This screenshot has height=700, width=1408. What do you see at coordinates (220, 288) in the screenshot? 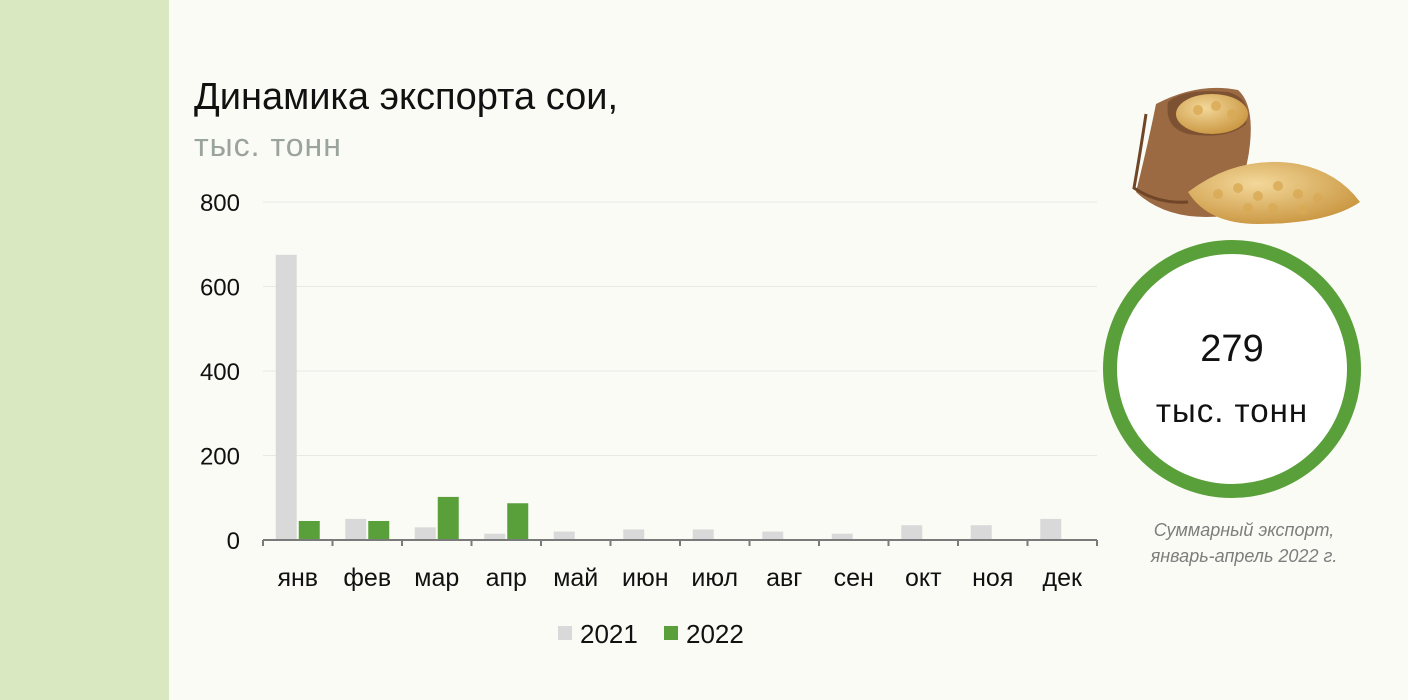
I see `y-tick-label: 600` at bounding box center [220, 288].